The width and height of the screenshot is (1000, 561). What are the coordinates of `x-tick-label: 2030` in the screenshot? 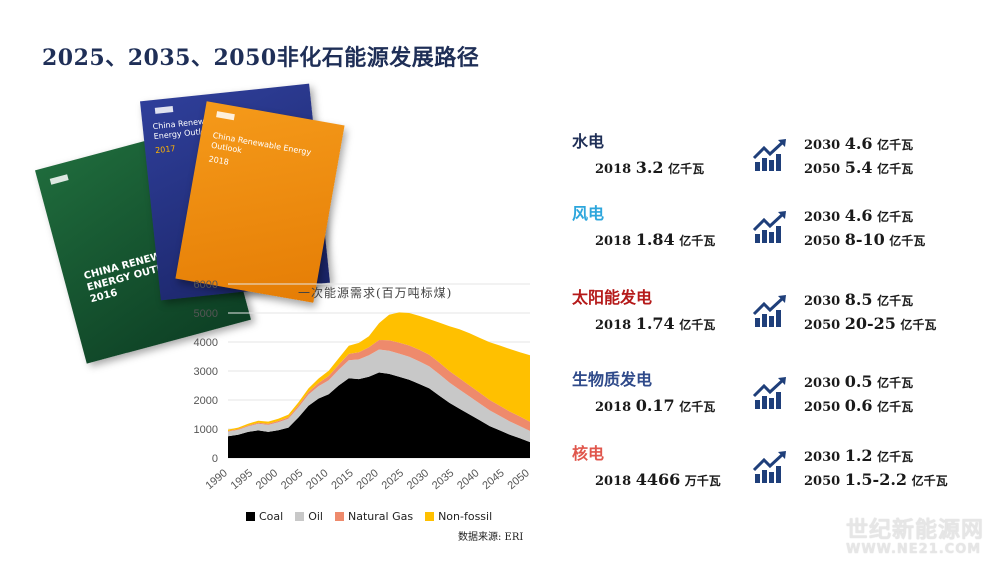 It's located at (418, 479).